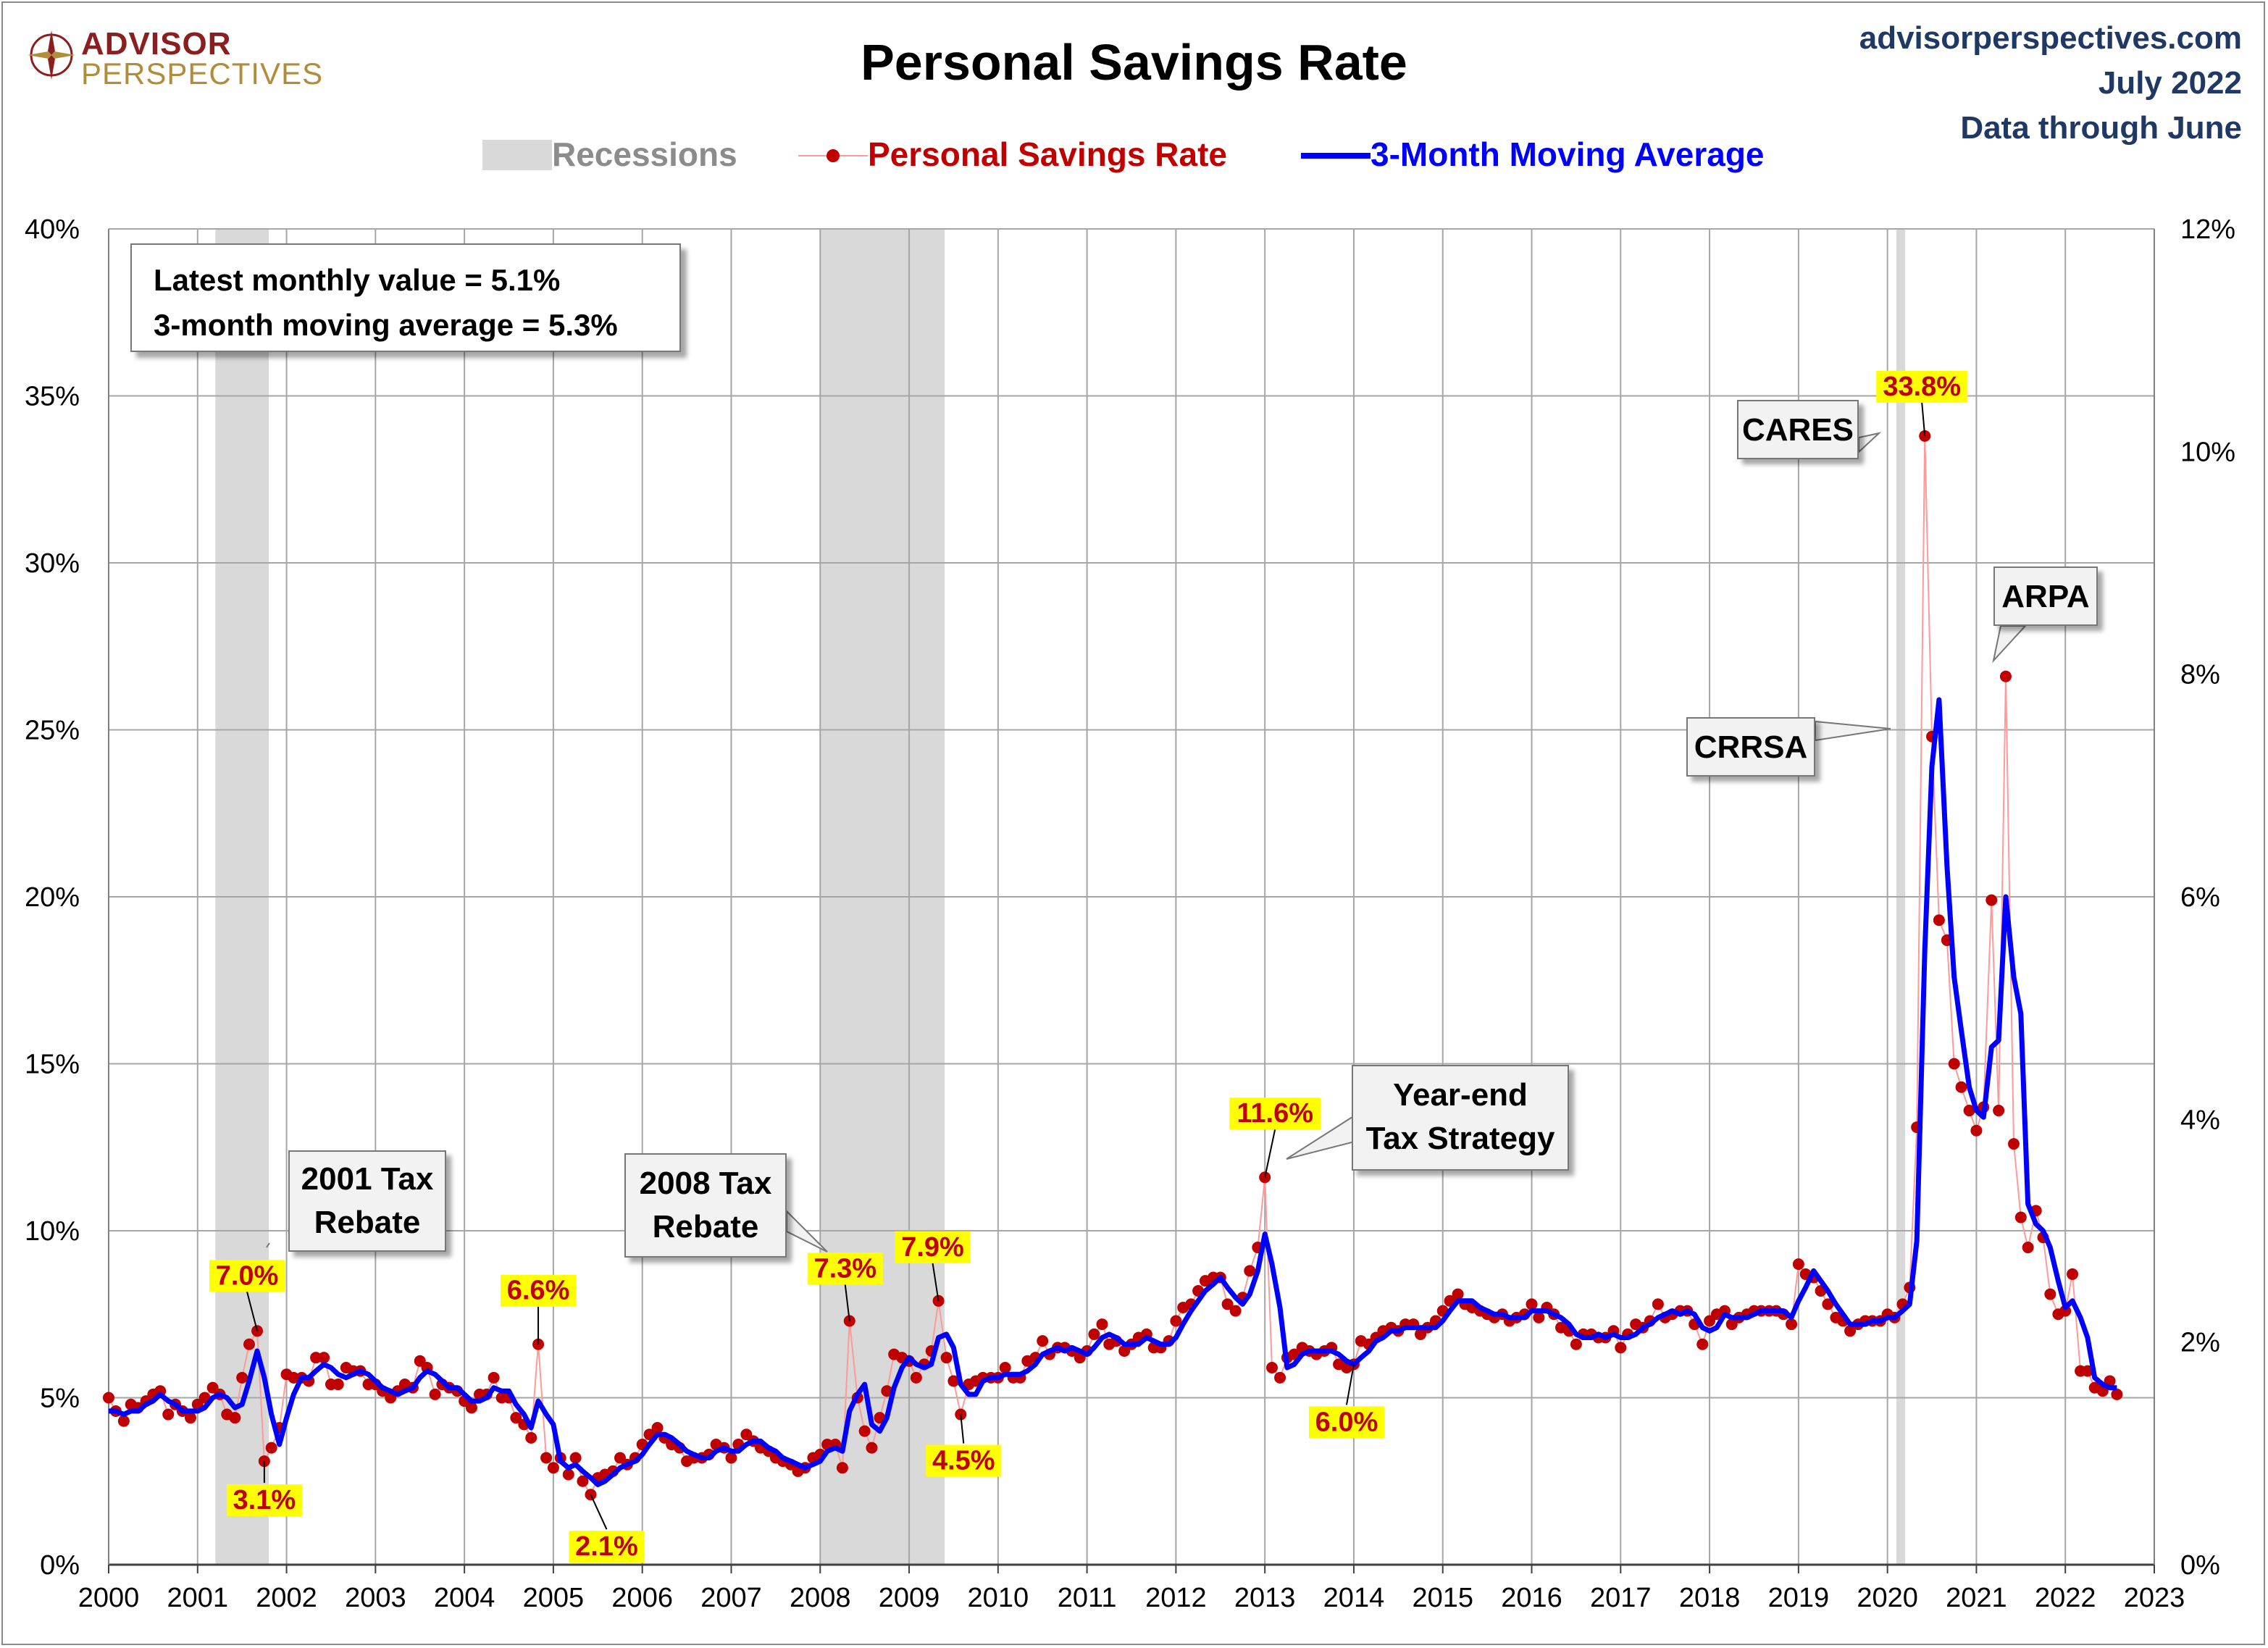  Describe the element at coordinates (2051, 38) in the screenshot. I see `source-site: advisorperspectives.com` at that location.